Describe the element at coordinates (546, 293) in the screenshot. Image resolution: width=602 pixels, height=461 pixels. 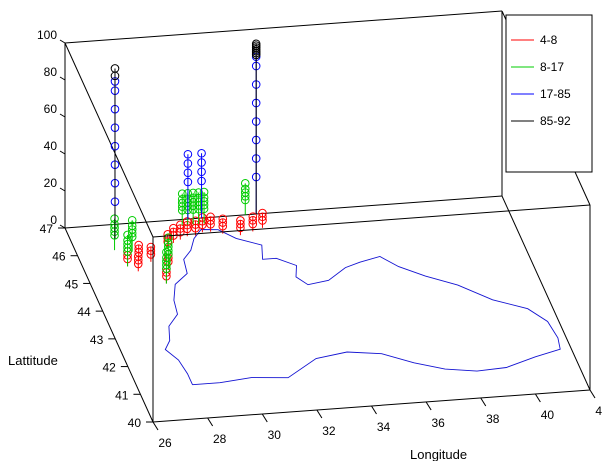
I see `box-edge-floor-right` at that location.